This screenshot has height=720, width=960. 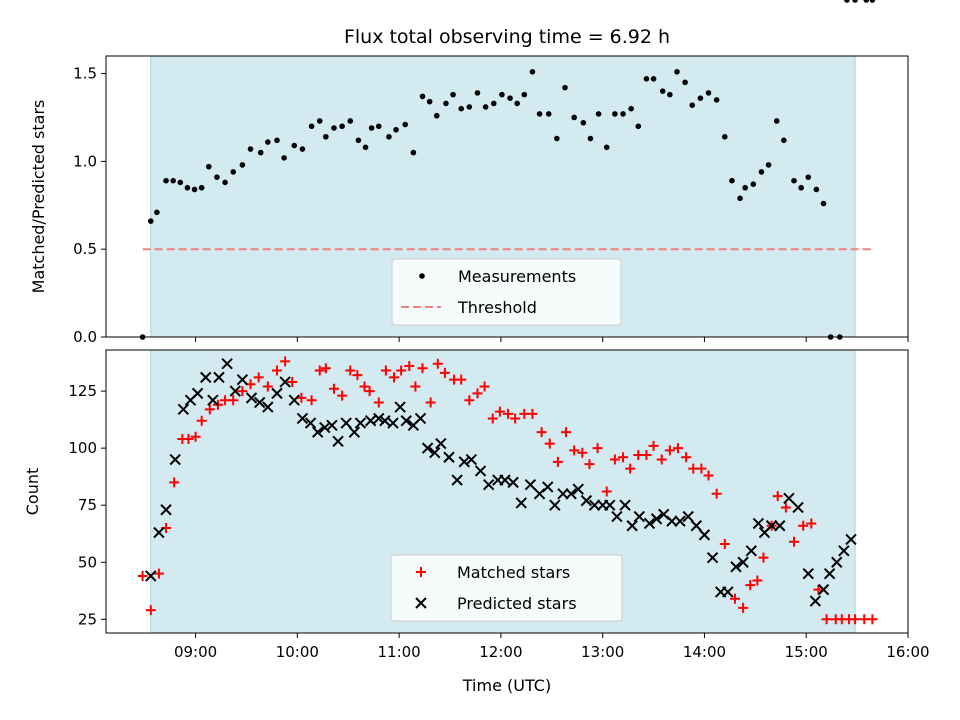 What do you see at coordinates (507, 37) in the screenshot?
I see `chart-title: Flux total observing time = 6.92 h` at bounding box center [507, 37].